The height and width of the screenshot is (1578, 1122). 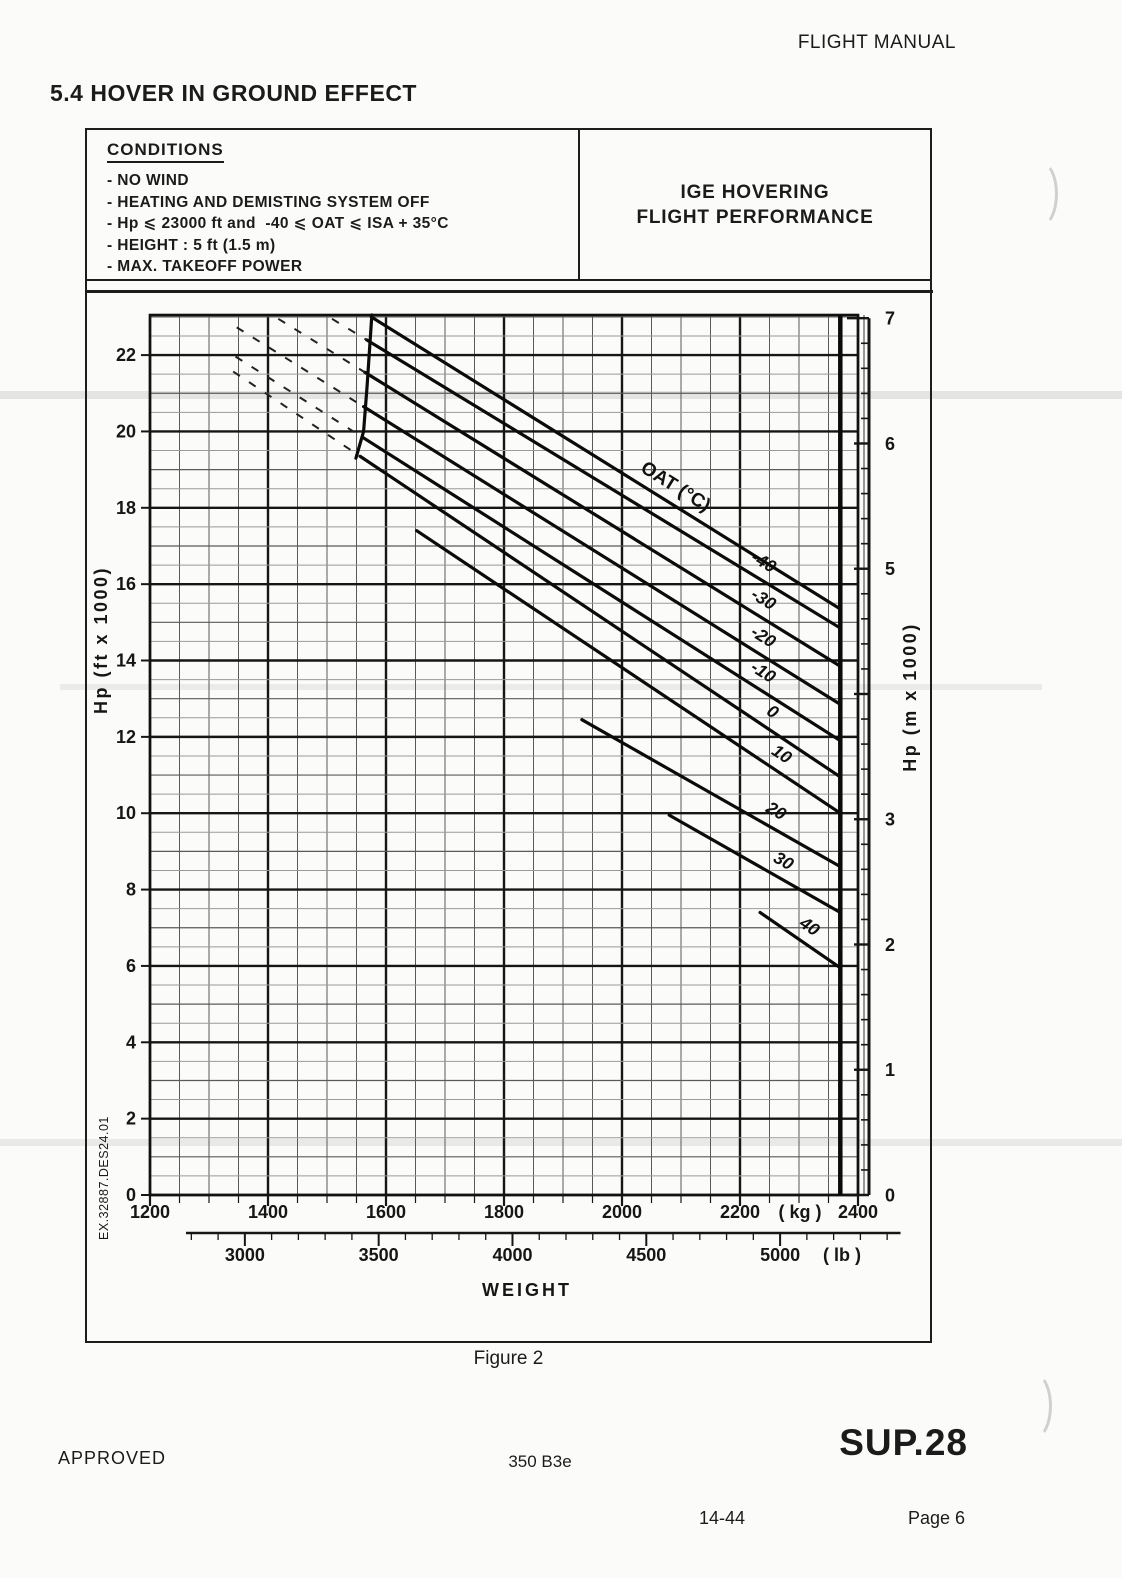 I want to click on conditions-title: CONDITIONS, so click(x=165, y=151).